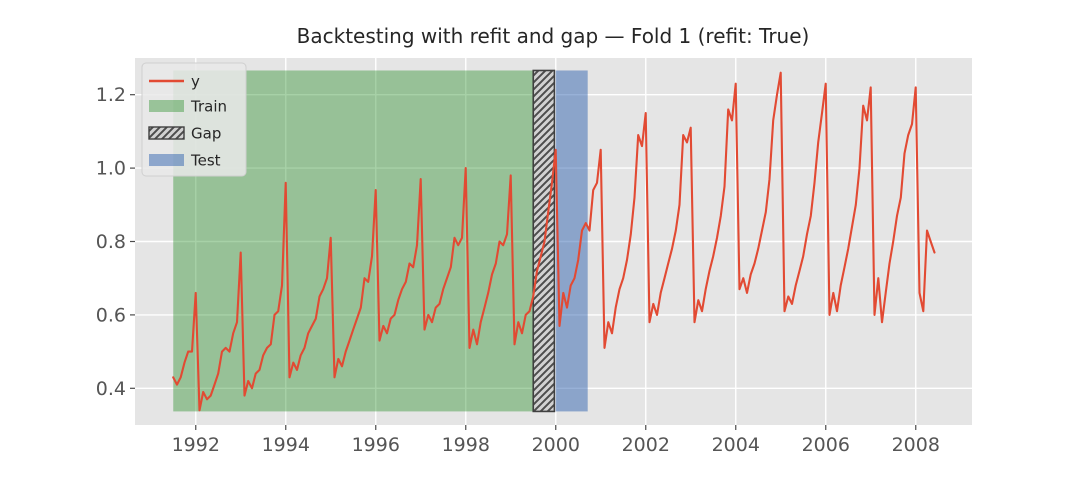 The image size is (1080, 480). I want to click on x-tick-label: 2006, so click(826, 445).